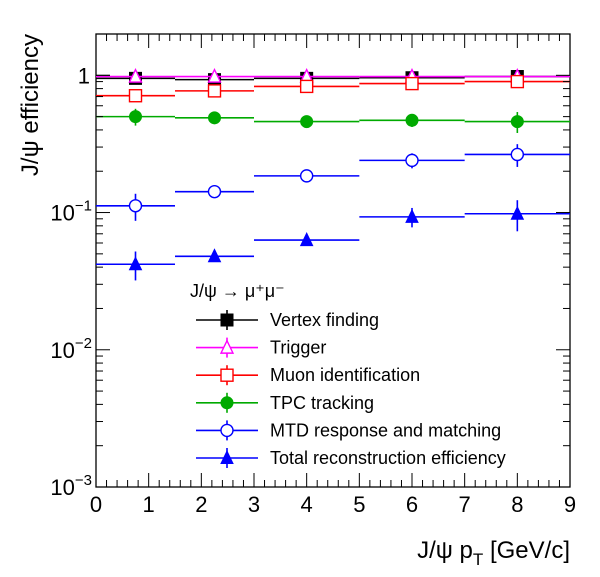  What do you see at coordinates (307, 504) in the screenshot?
I see `x-tick-label: 4` at bounding box center [307, 504].